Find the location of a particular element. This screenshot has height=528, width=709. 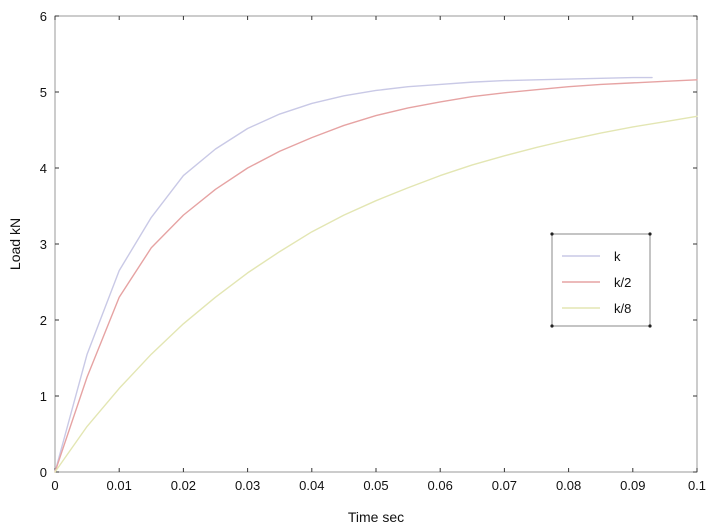

y-tick-label: 6 is located at coordinates (43, 16).